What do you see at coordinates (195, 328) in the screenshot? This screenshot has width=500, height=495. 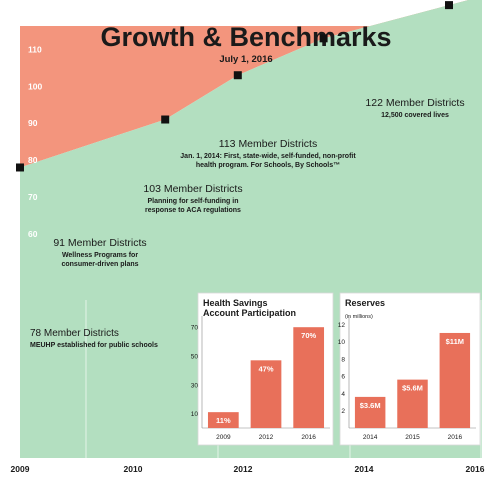 I see `inset-y-tick-label: 70` at bounding box center [195, 328].